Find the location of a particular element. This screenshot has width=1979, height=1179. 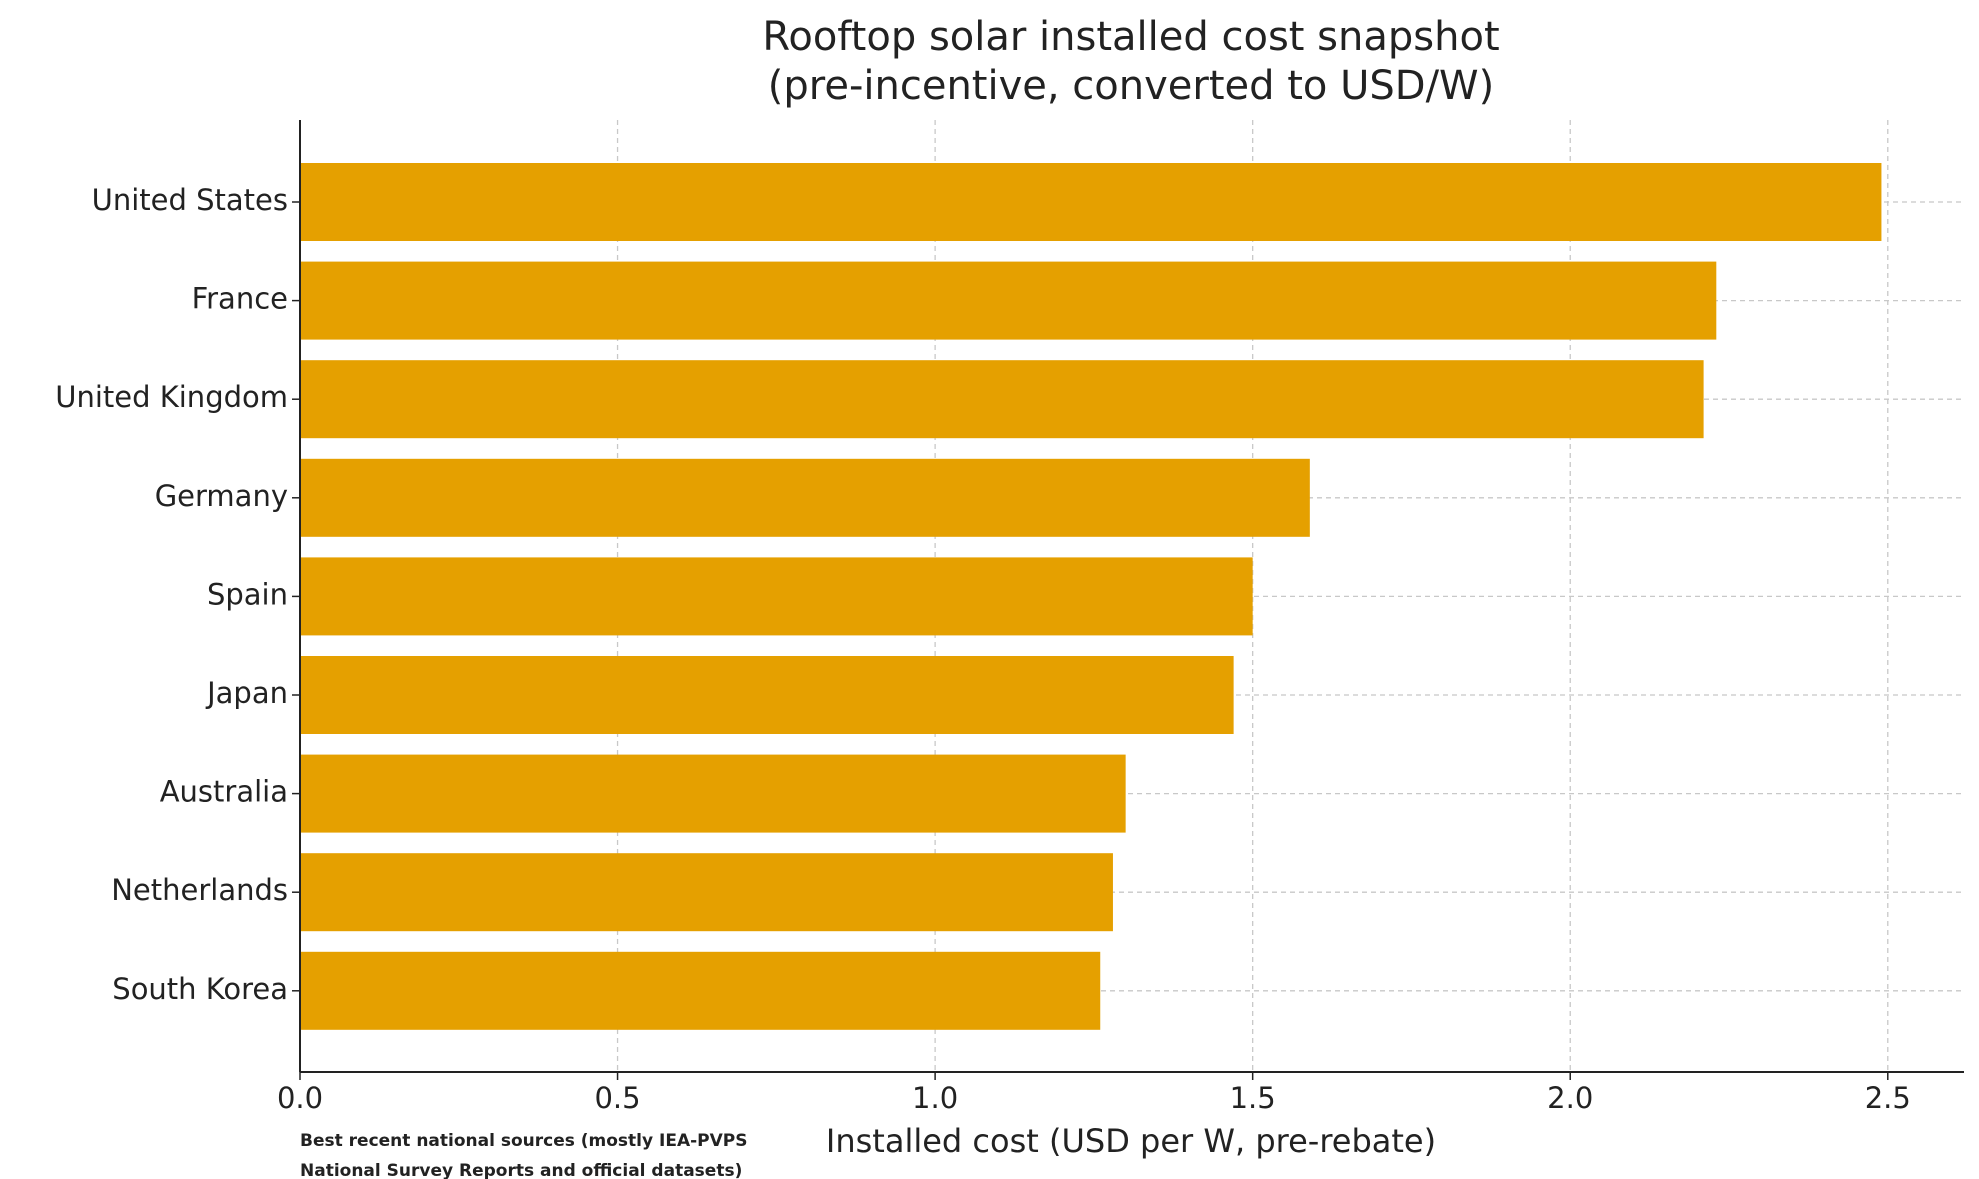

chart-title: Rooftop solar installed cost snapshot is located at coordinates (1130, 37).